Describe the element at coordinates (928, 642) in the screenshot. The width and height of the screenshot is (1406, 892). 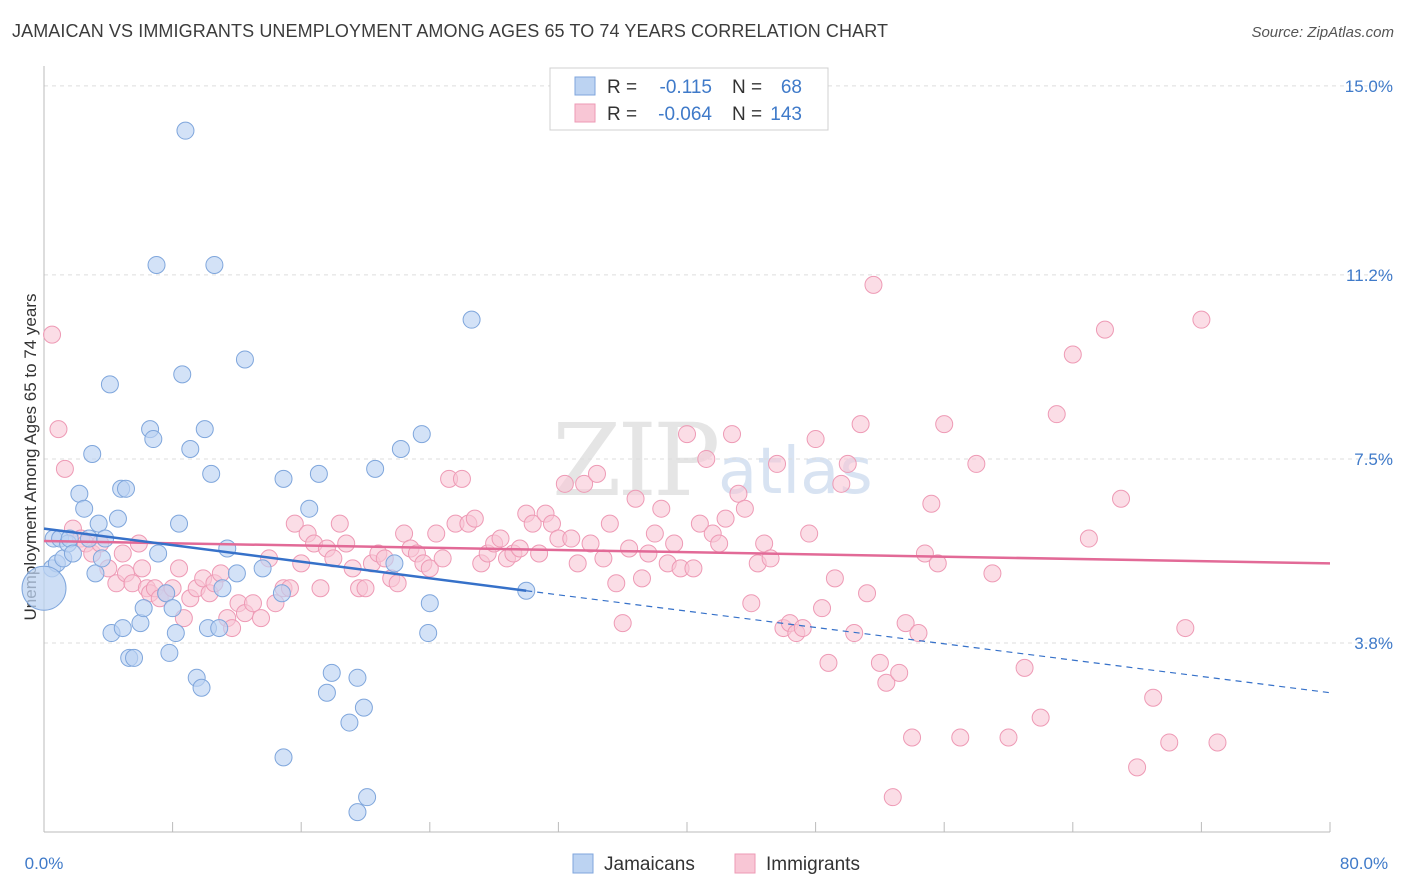
I see `jamaicans-trend-extension` at that location.